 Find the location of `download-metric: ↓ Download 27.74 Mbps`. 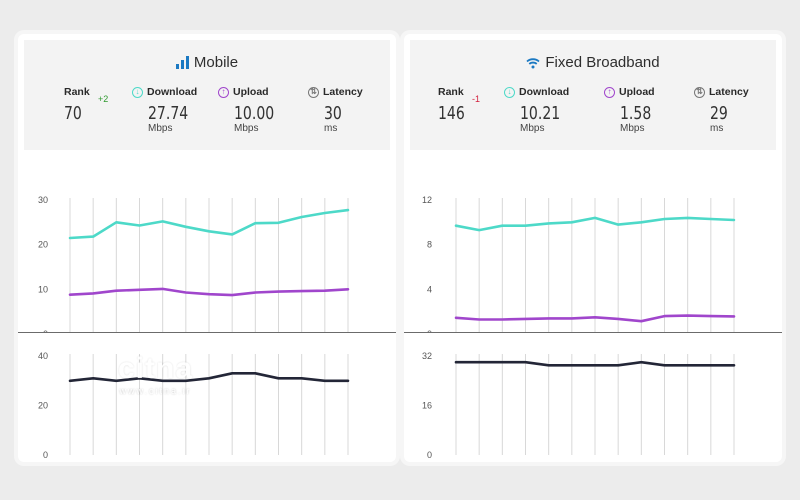

download-metric: ↓ Download 27.74 Mbps is located at coordinates (172, 110).